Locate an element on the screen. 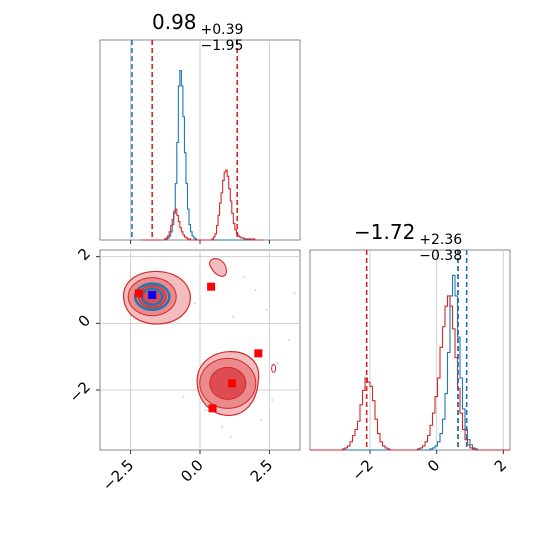 The image size is (550, 550). marginal-y-xtick-label-2: 2 is located at coordinates (500, 465).